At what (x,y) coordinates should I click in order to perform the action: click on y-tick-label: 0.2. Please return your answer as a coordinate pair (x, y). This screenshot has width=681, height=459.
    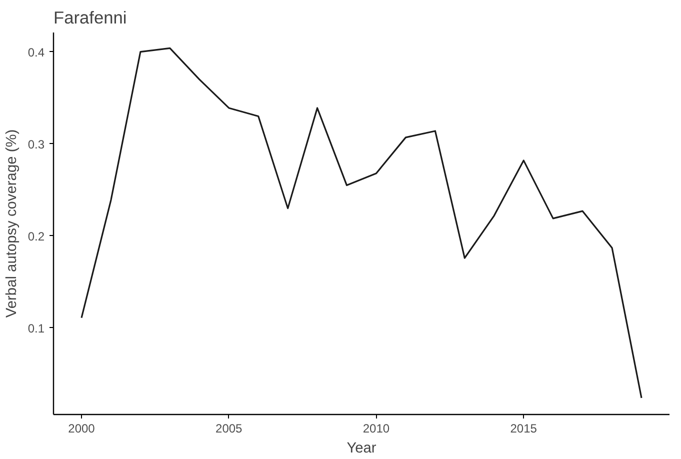
    Looking at the image, I should click on (36, 236).